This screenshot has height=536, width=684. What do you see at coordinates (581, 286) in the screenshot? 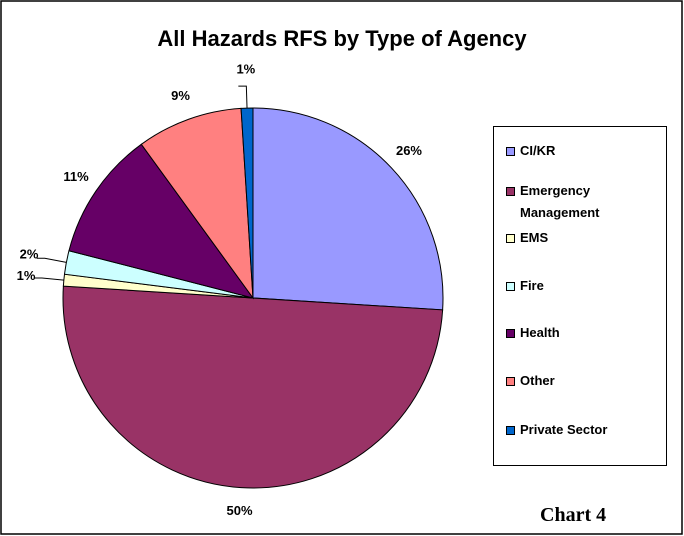
I see `legend-entry: Fire` at bounding box center [581, 286].